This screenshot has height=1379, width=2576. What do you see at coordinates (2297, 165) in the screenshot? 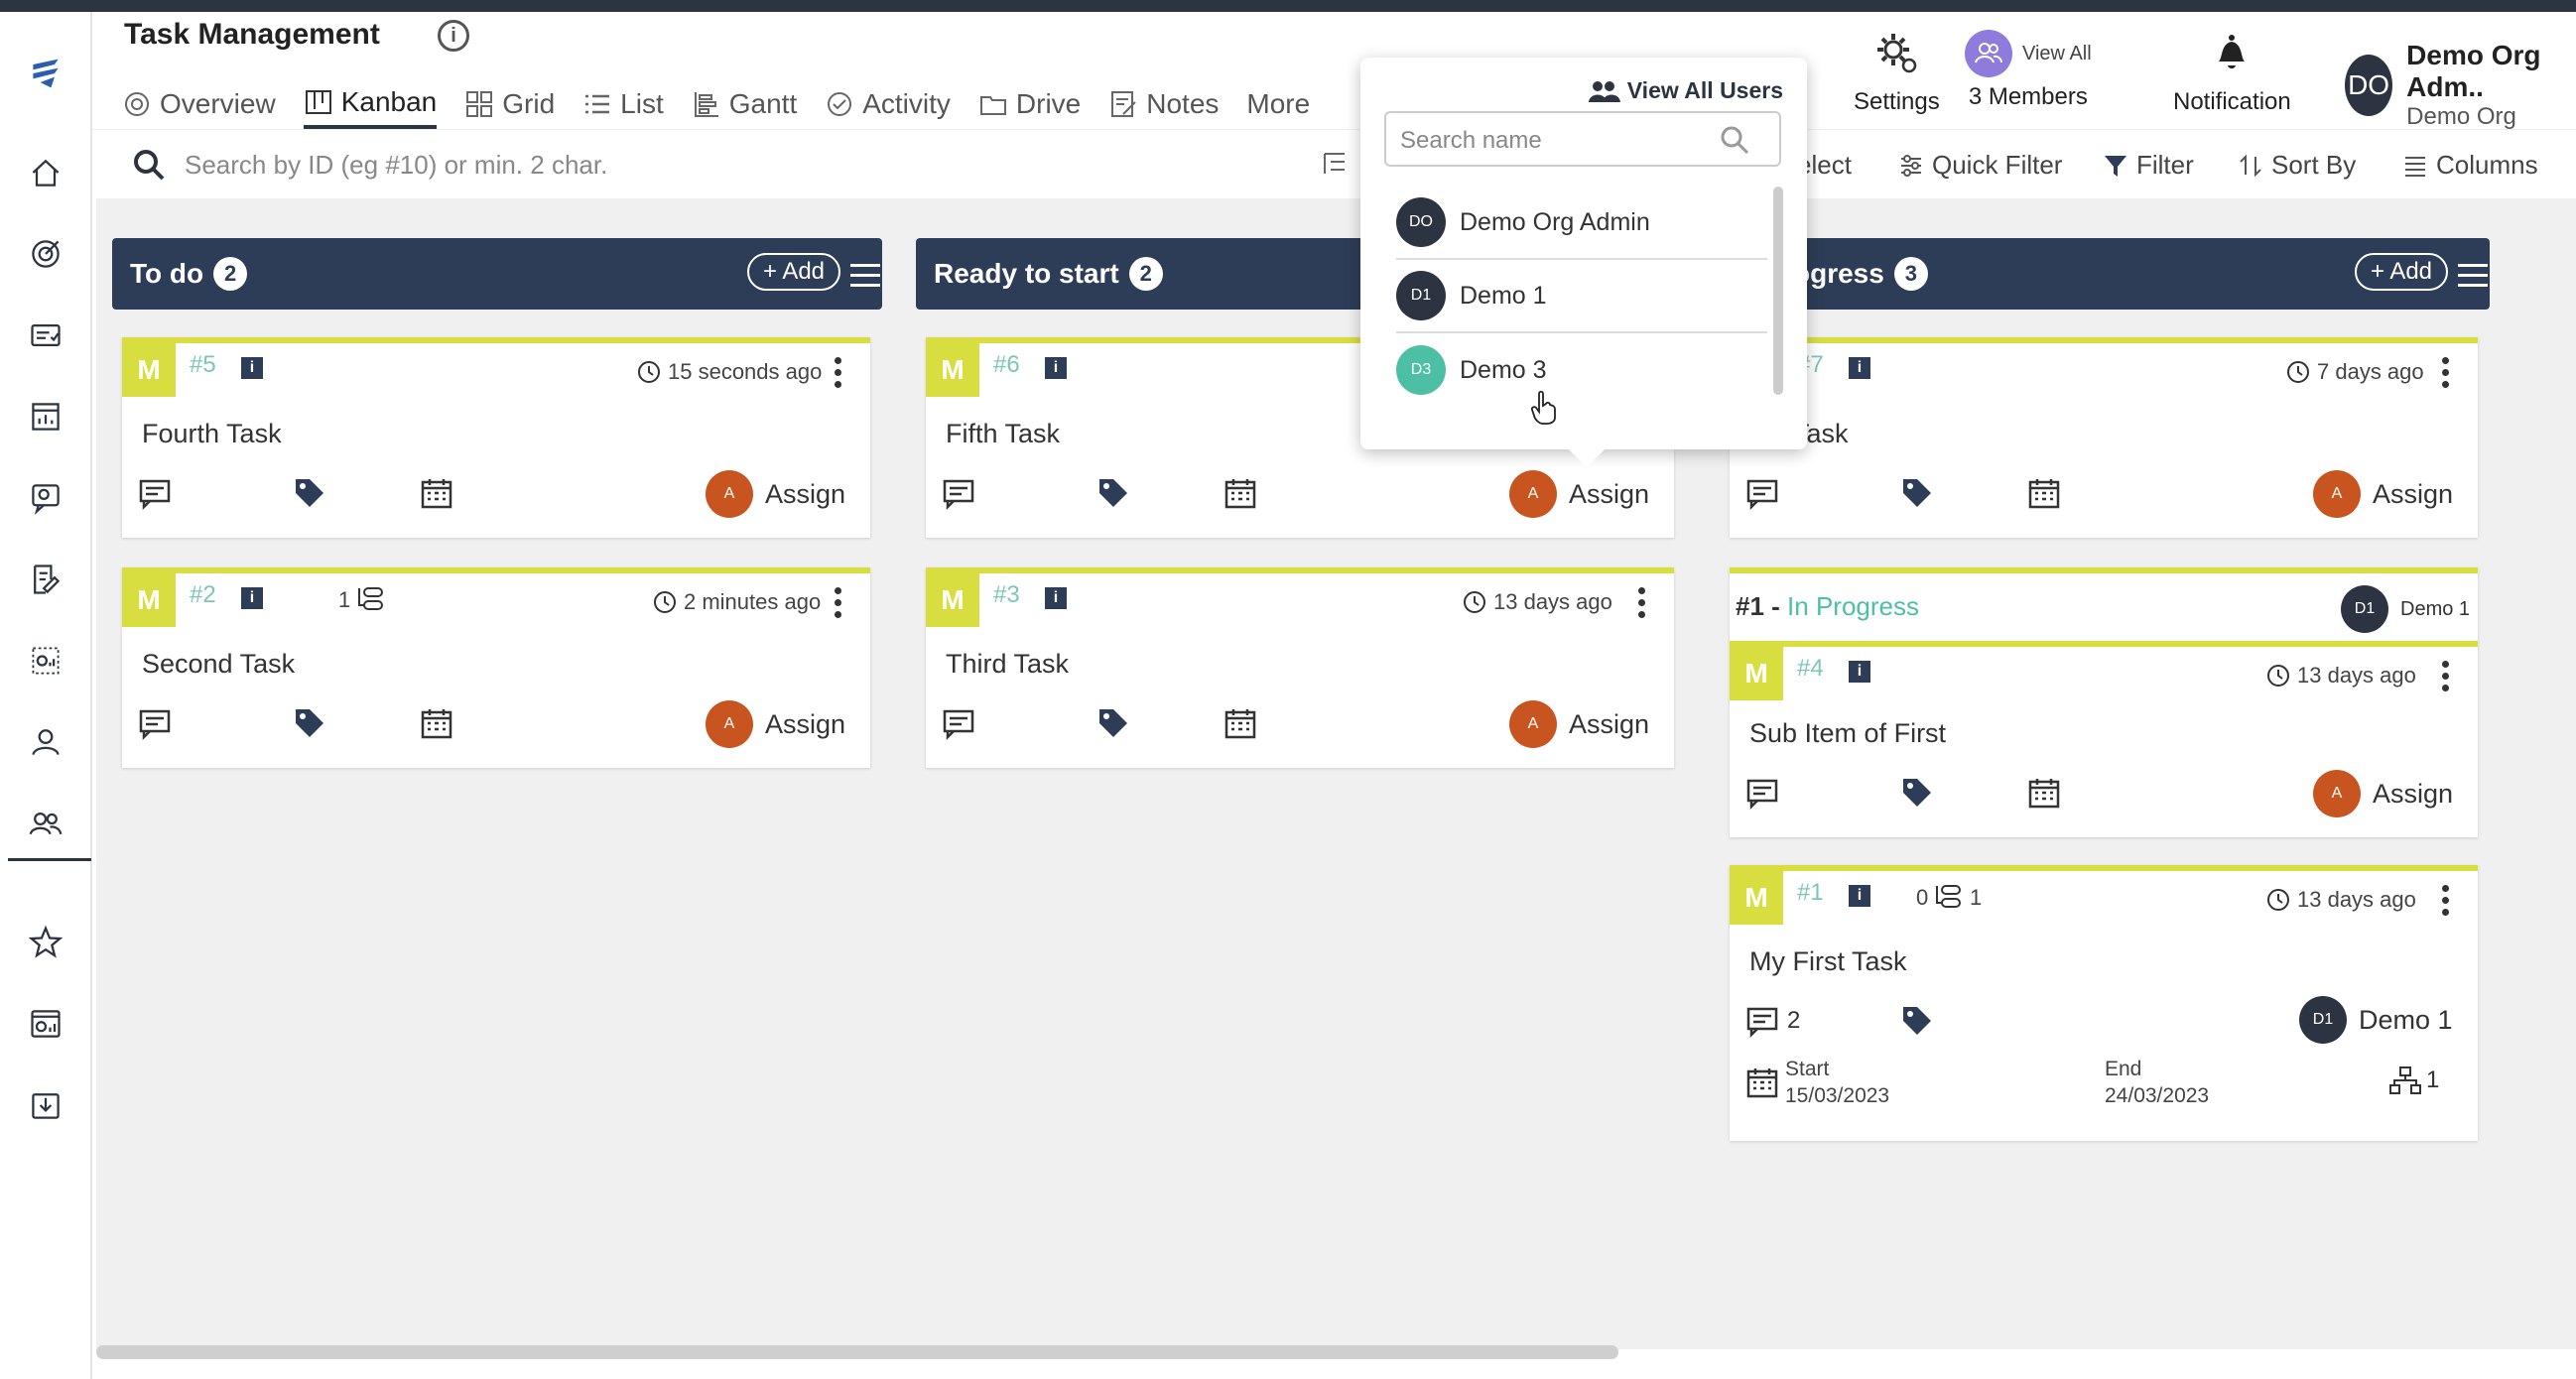
I see `sort-by-button: Sort By` at bounding box center [2297, 165].